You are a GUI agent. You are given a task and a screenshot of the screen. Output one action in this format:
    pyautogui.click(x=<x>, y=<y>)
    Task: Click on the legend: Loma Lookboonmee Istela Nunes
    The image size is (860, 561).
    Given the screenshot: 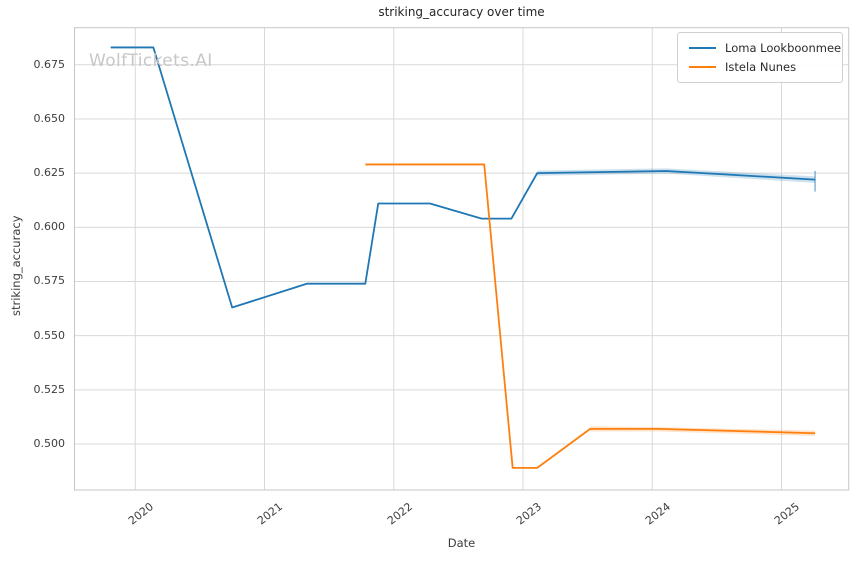 What is the action you would take?
    pyautogui.click(x=760, y=57)
    